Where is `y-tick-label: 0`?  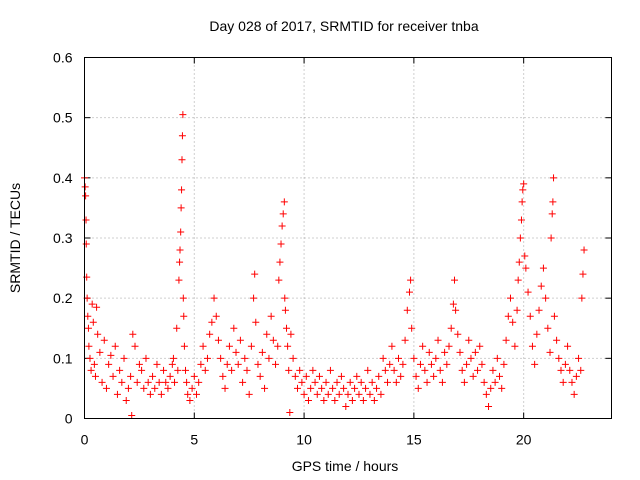 y-tick-label: 0 is located at coordinates (69, 419).